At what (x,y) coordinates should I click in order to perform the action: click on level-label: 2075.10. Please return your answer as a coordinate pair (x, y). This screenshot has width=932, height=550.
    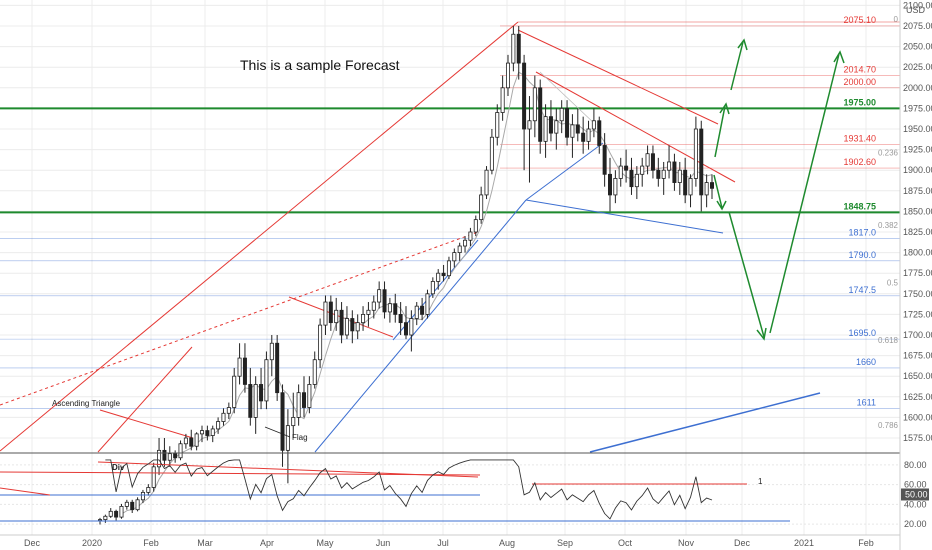
    Looking at the image, I should click on (859, 20).